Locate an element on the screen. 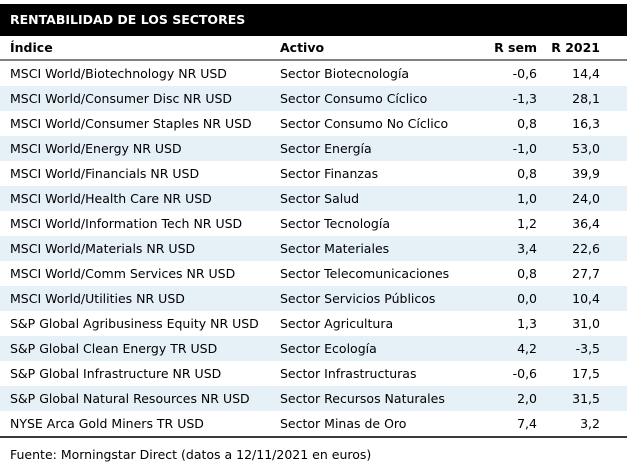  cell-r-sem: 7,4 is located at coordinates (527, 423).